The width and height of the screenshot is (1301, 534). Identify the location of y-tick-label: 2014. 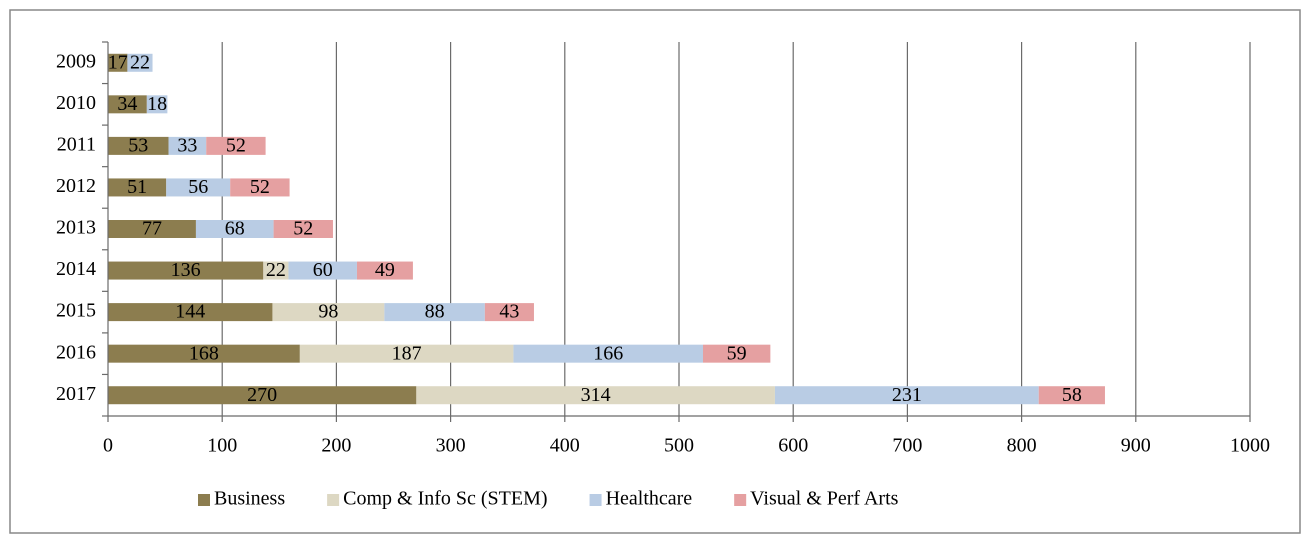
(76, 269).